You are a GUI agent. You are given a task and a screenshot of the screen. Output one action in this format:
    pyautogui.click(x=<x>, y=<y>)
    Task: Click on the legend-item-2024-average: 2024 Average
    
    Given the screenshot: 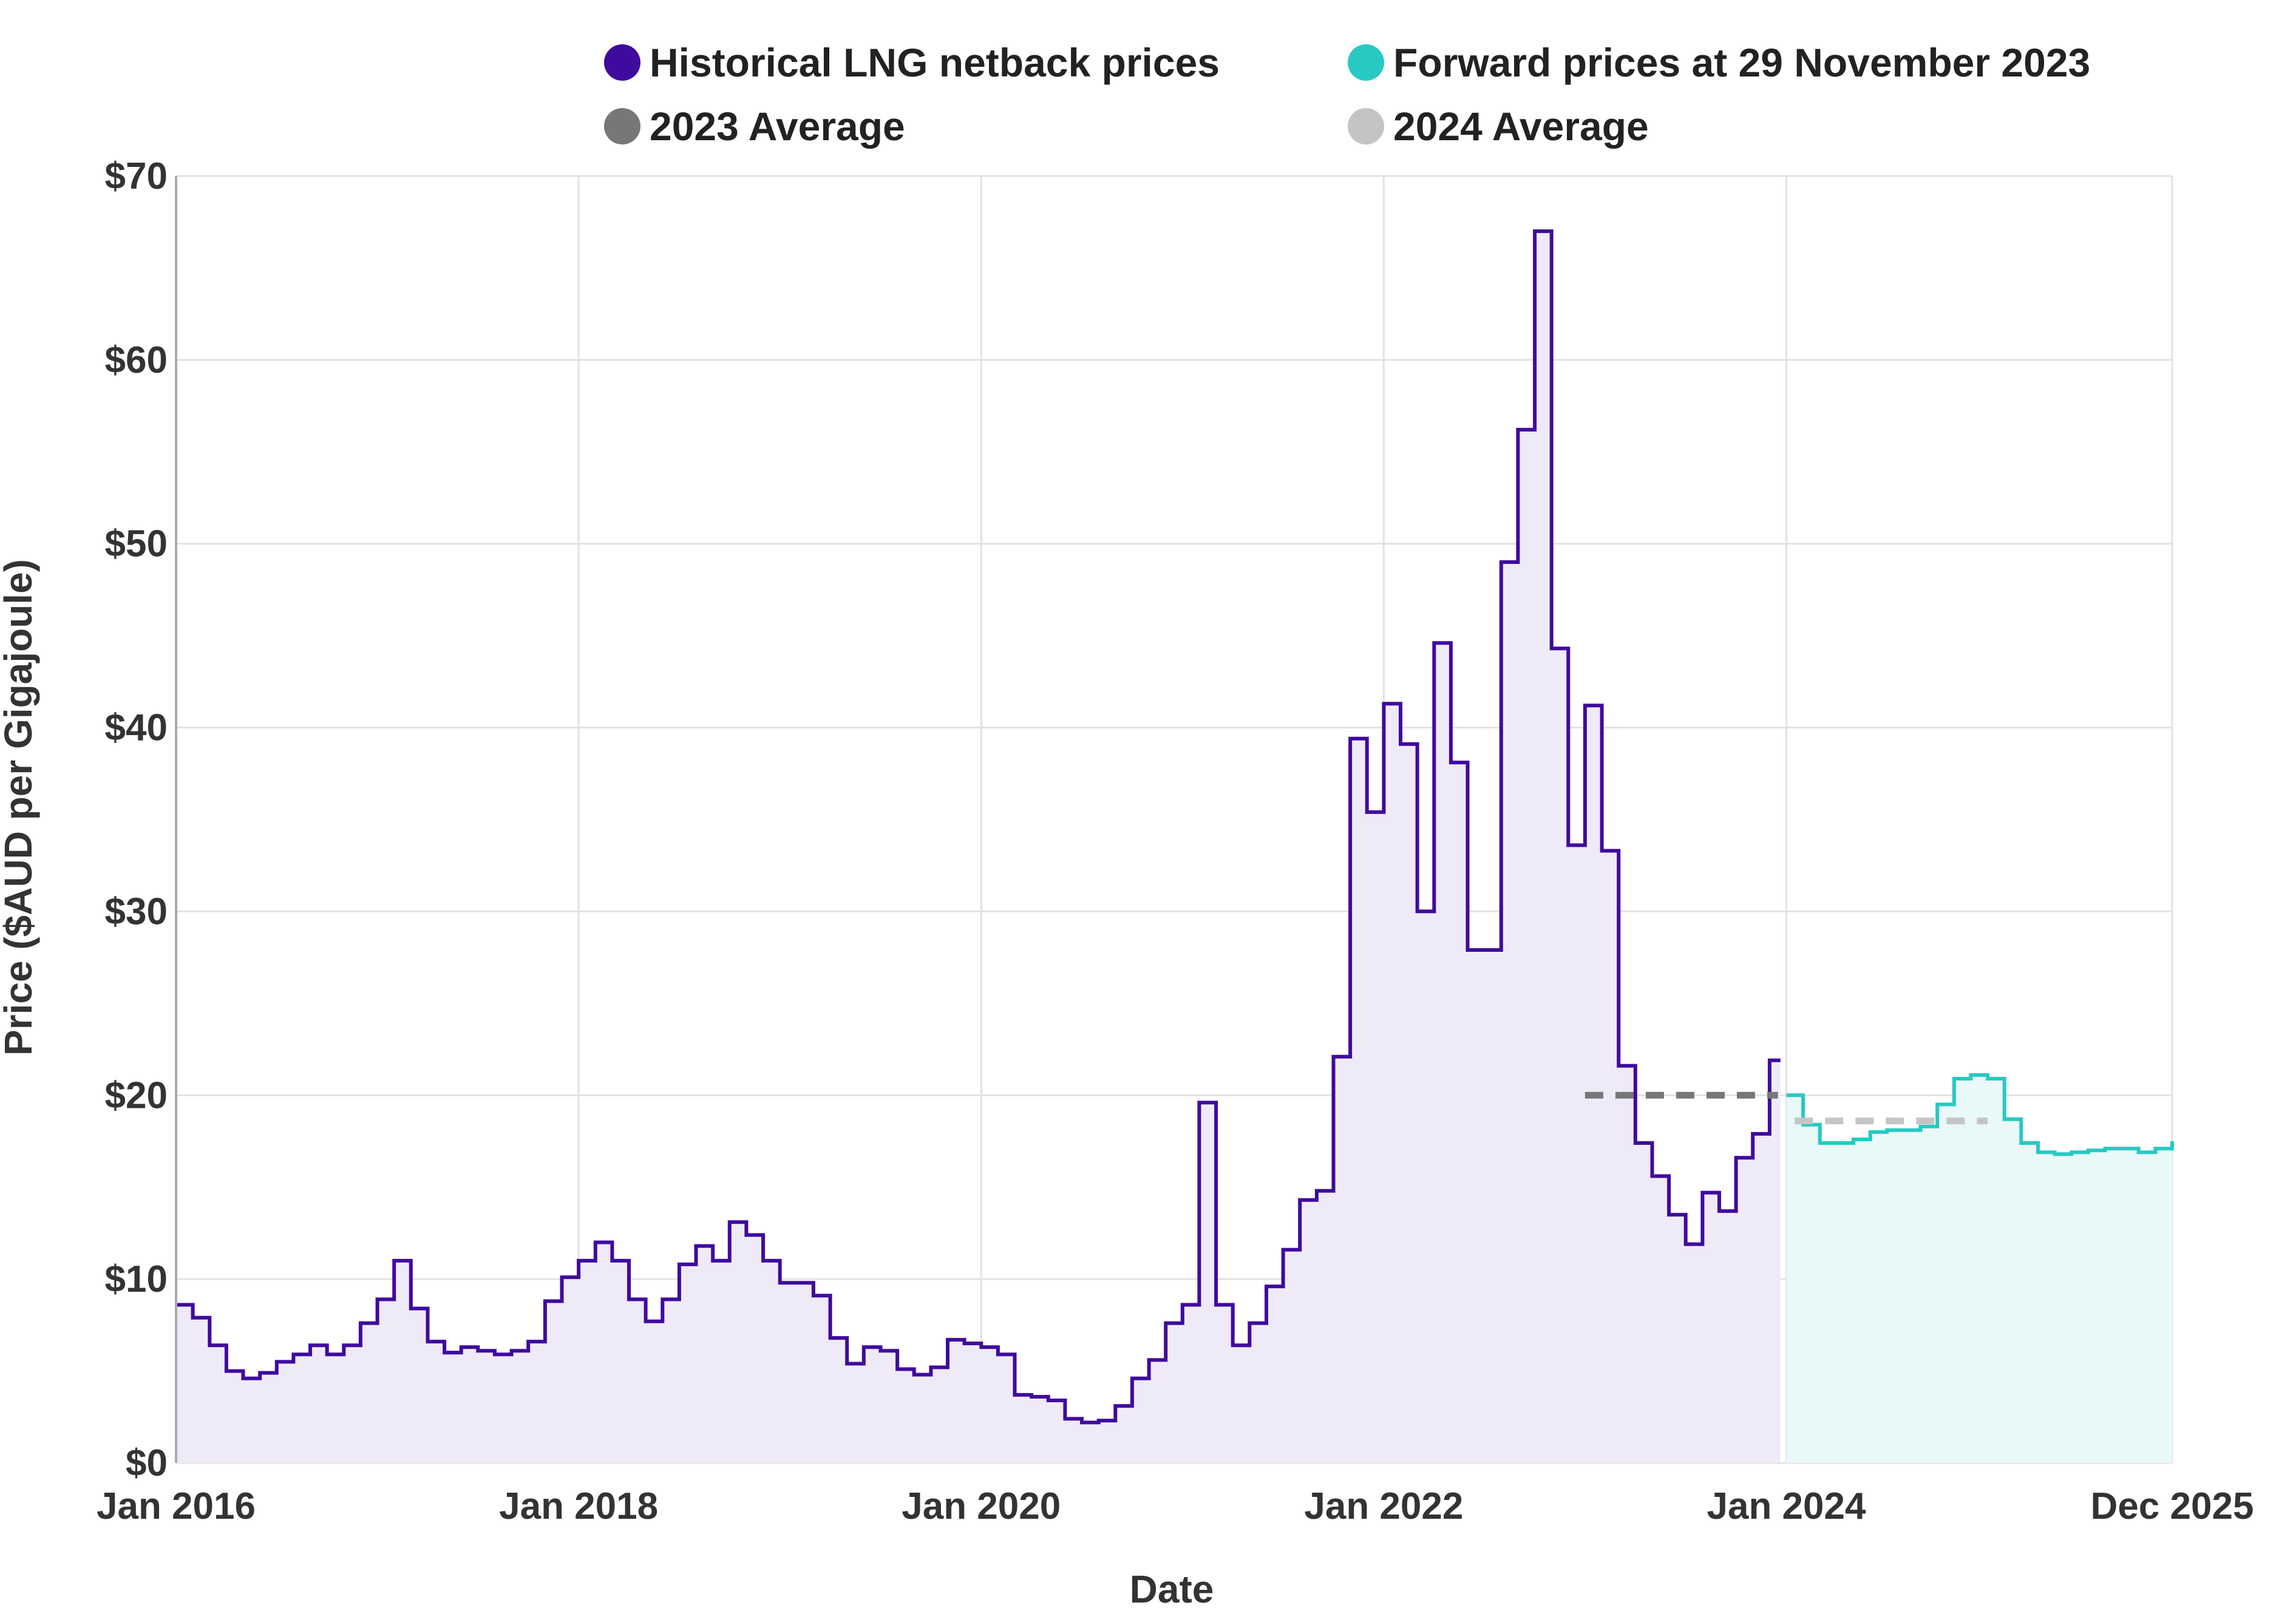 What is the action you would take?
    pyautogui.click(x=1498, y=126)
    